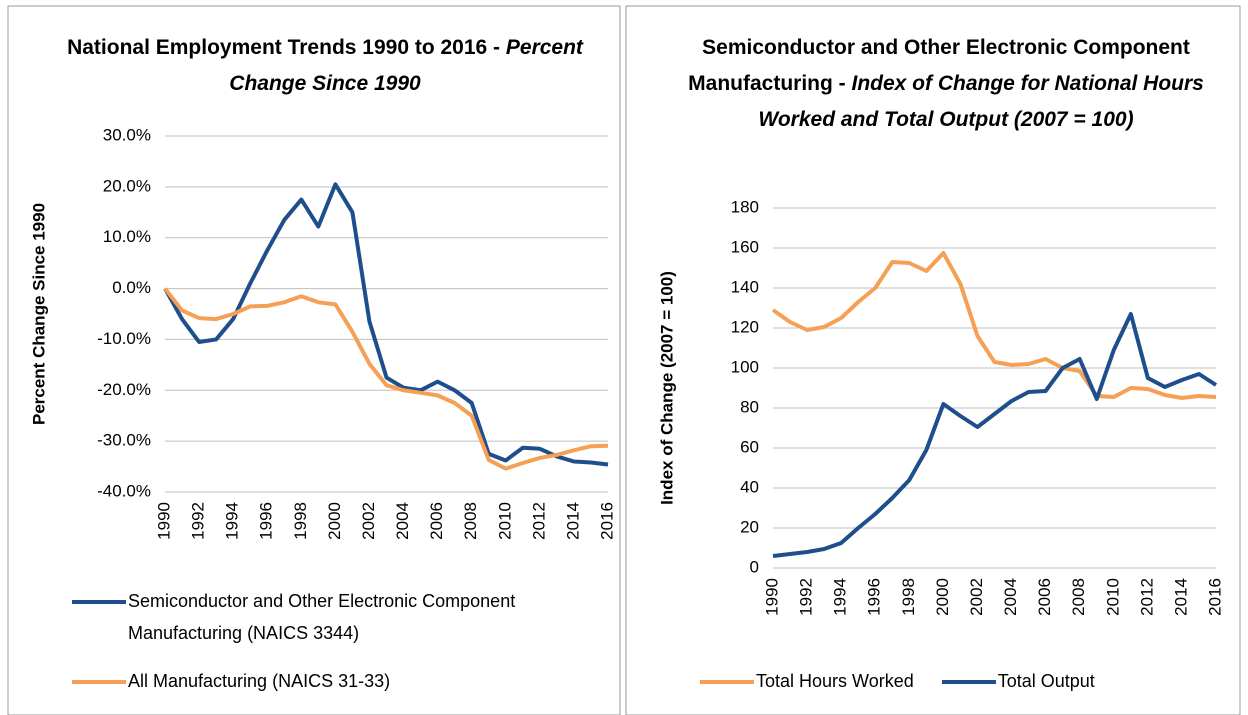 The width and height of the screenshot is (1248, 715). What do you see at coordinates (745, 206) in the screenshot?
I see `y-tick-label: 180` at bounding box center [745, 206].